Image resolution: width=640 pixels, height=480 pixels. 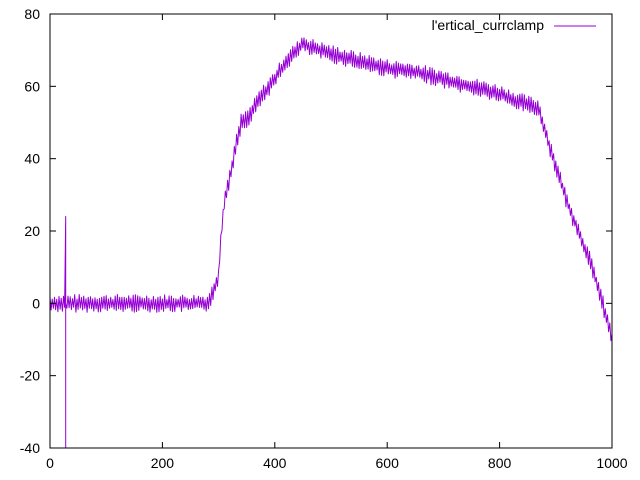 What do you see at coordinates (30, 448) in the screenshot?
I see `y-tick-label: -40` at bounding box center [30, 448].